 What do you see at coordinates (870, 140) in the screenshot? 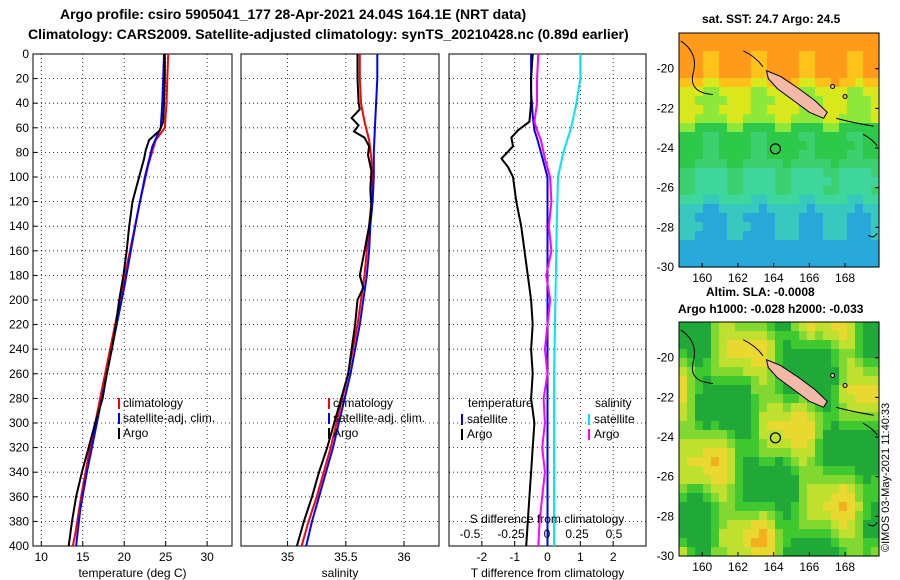
I see `bathymetry-contour` at bounding box center [870, 140].